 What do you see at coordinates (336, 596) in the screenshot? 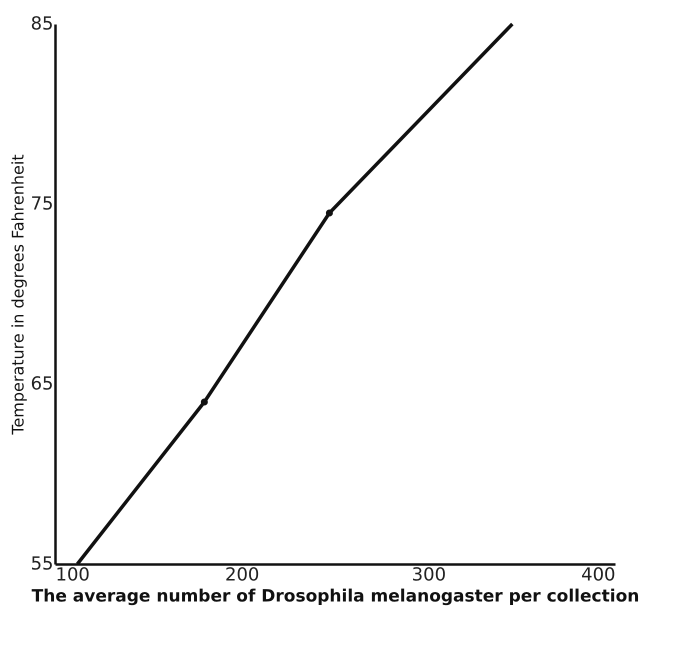
I see `x-axis-title: The average number of Drosophila melanogaster per collection` at bounding box center [336, 596].